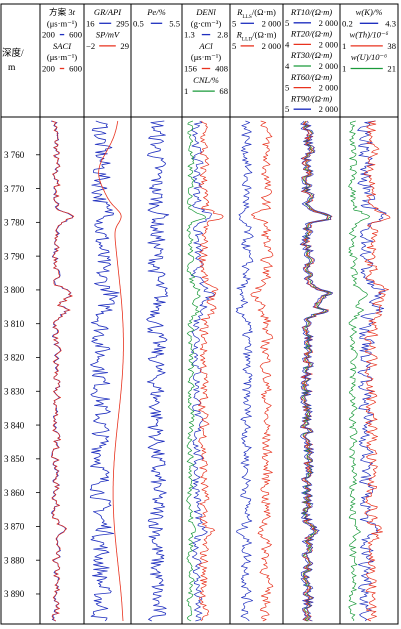 Image resolution: width=401 pixels, height=629 pixels. I want to click on curve-rlld, so click(262, 371).